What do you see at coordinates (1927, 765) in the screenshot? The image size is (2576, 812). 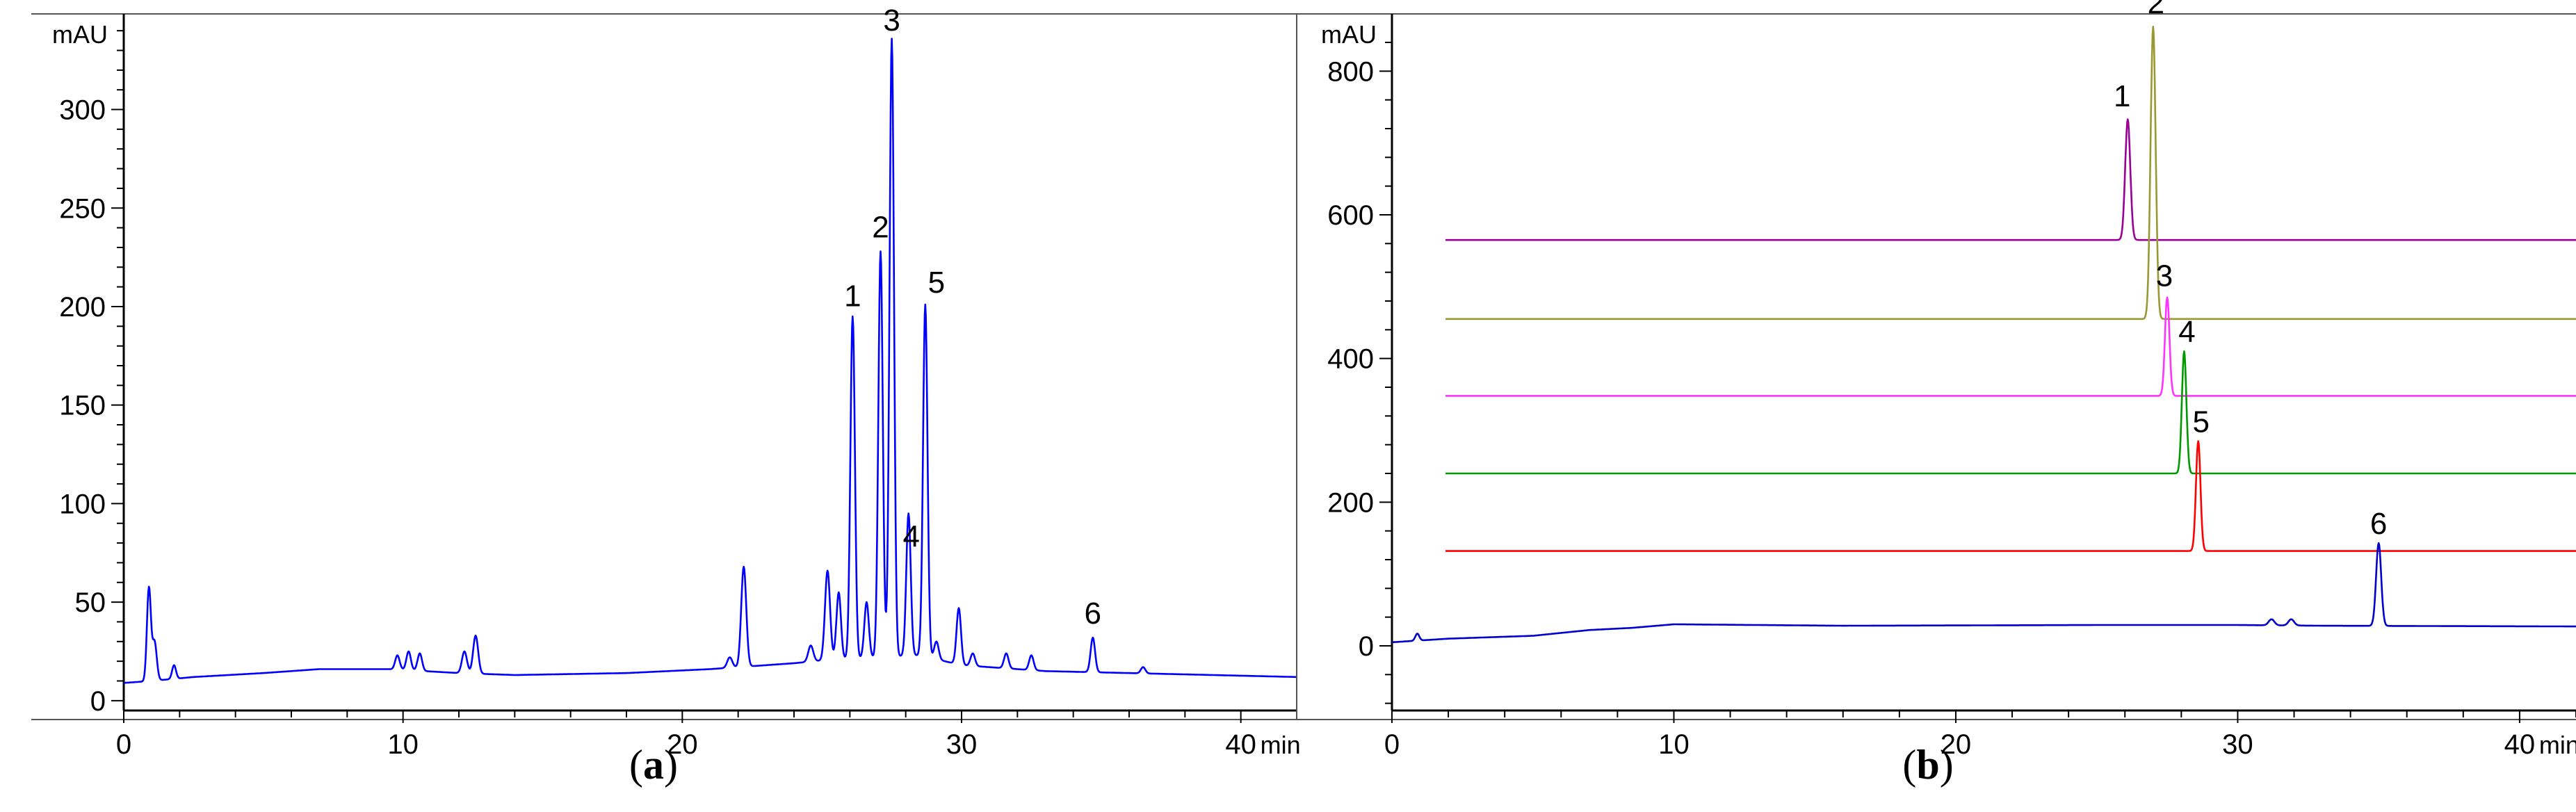 I see `caption-b: (b)` at bounding box center [1927, 765].